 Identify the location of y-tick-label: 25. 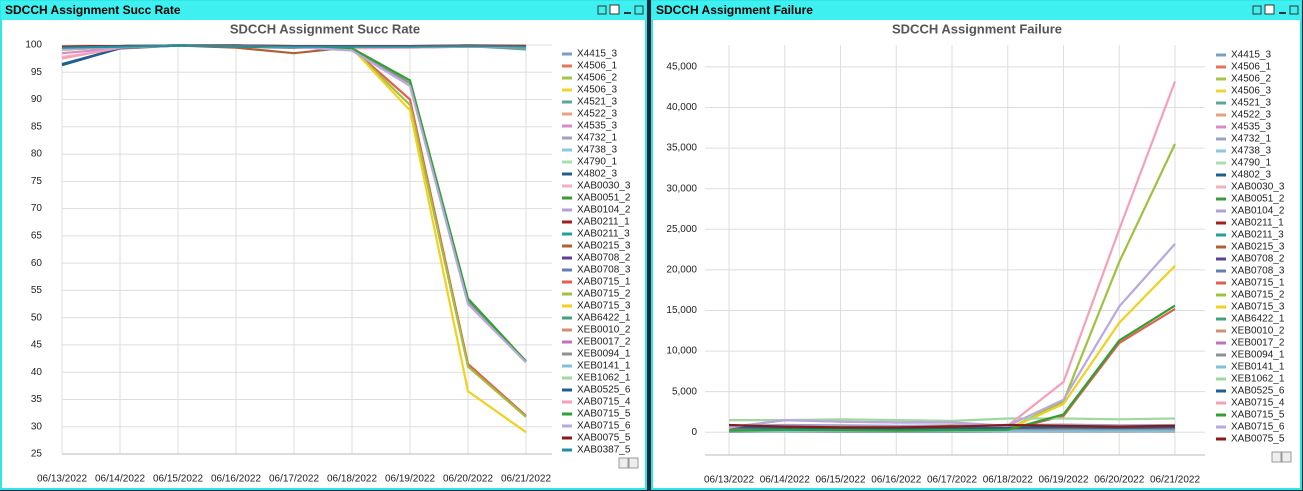
(37, 454).